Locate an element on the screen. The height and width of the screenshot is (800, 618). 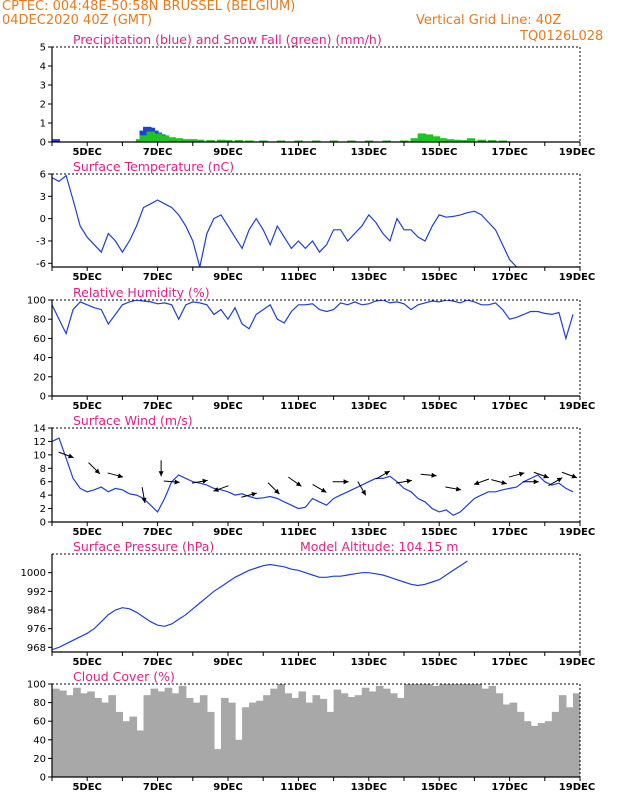
y-tick-label: 2 is located at coordinates (43, 509).